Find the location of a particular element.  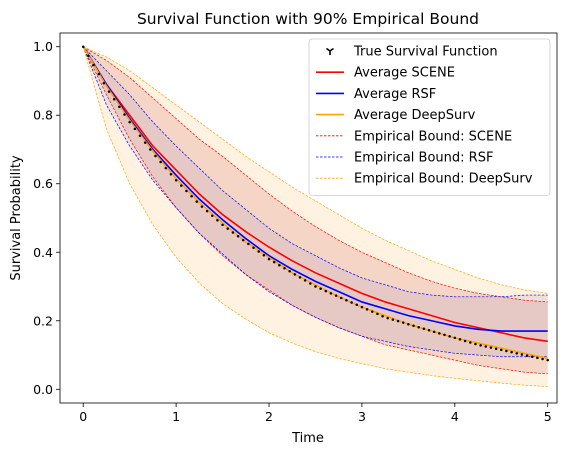

legend-label: Empirical Bound: DeepSurv is located at coordinates (443, 179).